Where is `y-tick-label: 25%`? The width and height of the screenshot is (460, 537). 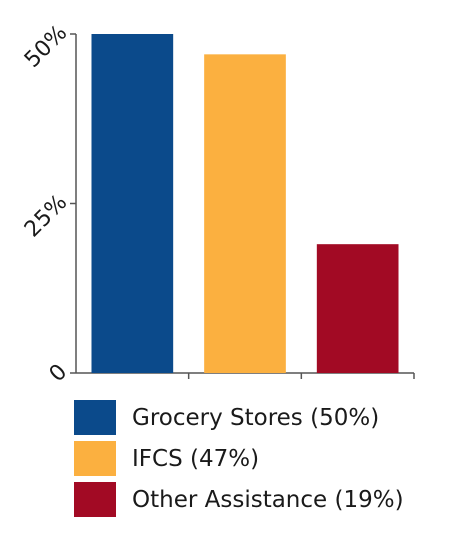 y-tick-label: 25% is located at coordinates (46, 216).